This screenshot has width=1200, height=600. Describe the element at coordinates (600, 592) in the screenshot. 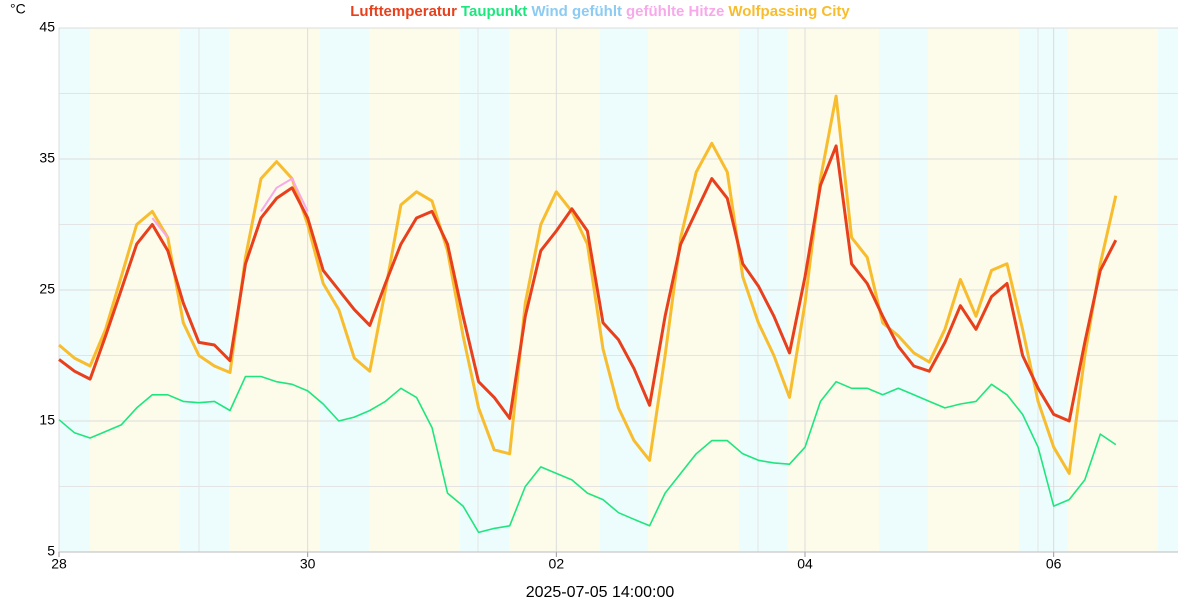

I see `cursor-label: 2025-07-05 14:00:00` at that location.